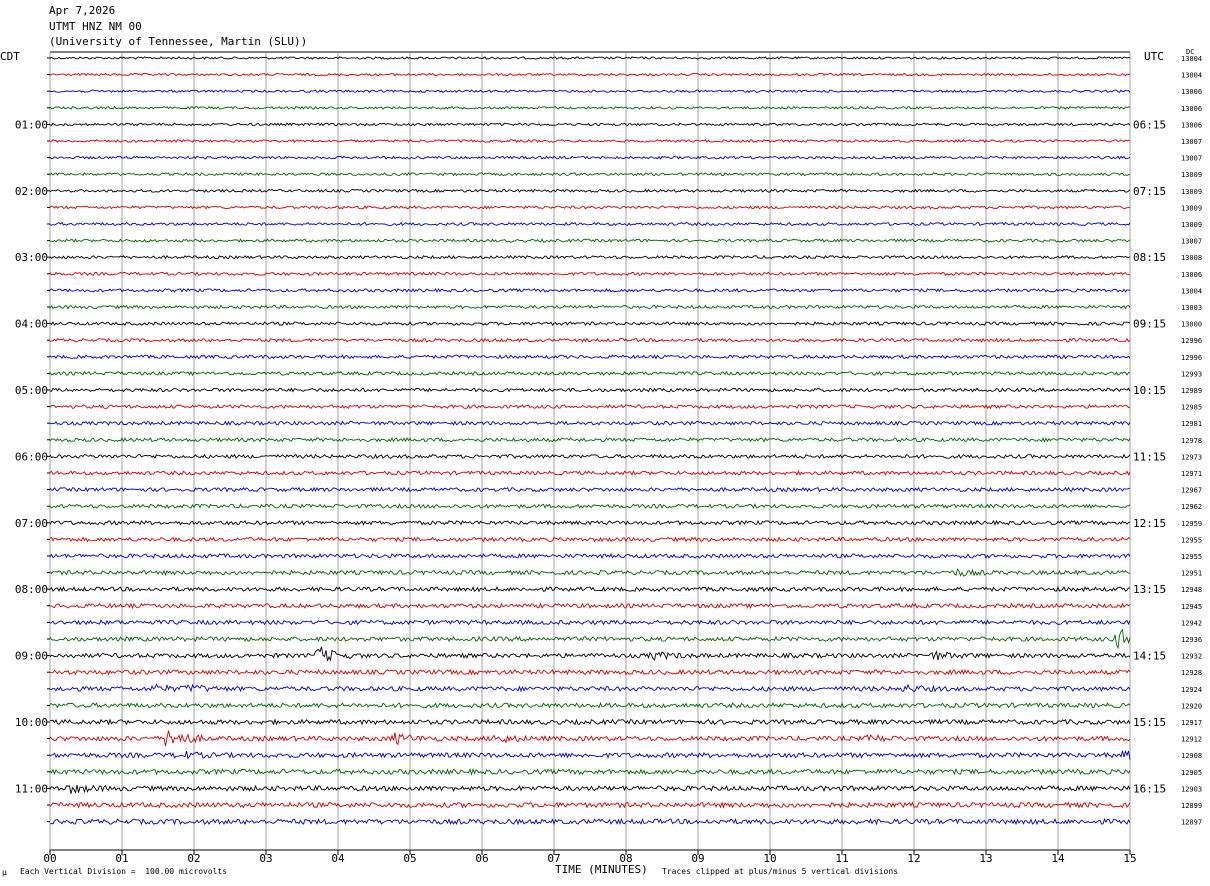  What do you see at coordinates (1191, 607) in the screenshot?
I see `dc-offset-label: 12945` at bounding box center [1191, 607].